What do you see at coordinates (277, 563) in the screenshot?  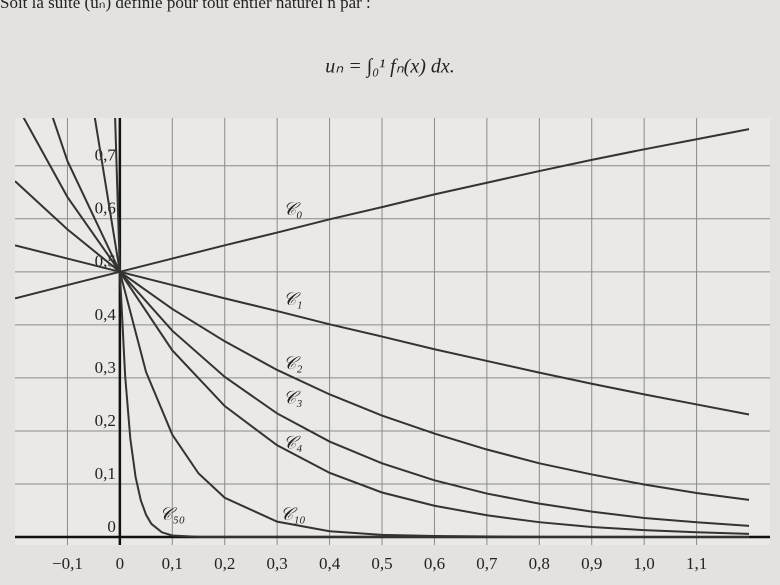 I see `x-tick-label: 0,3` at bounding box center [277, 563].